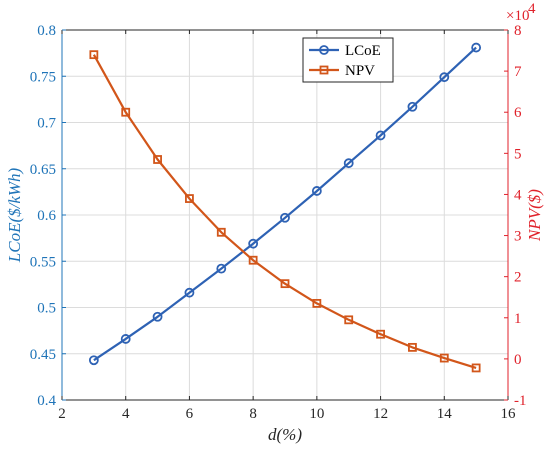 This screenshot has width=550, height=450. I want to click on y-right-tick-label: 4, so click(518, 195).